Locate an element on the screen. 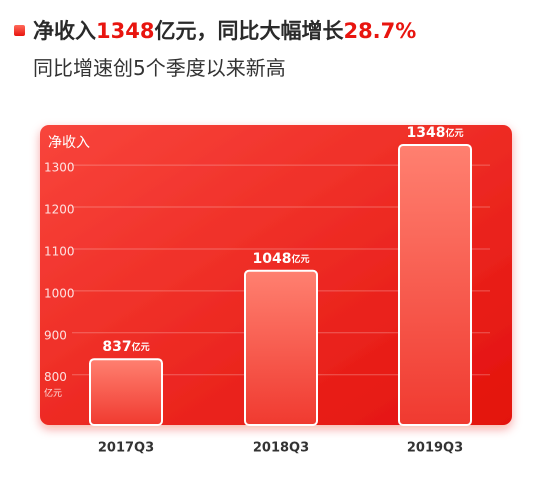  y-tick-label: 1000 is located at coordinates (59, 293).